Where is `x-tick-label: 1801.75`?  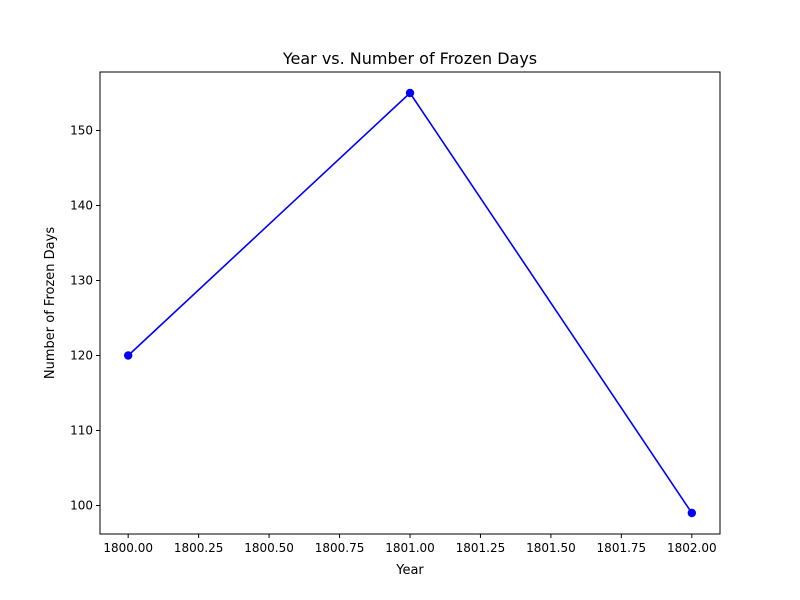 x-tick-label: 1801.75 is located at coordinates (622, 548).